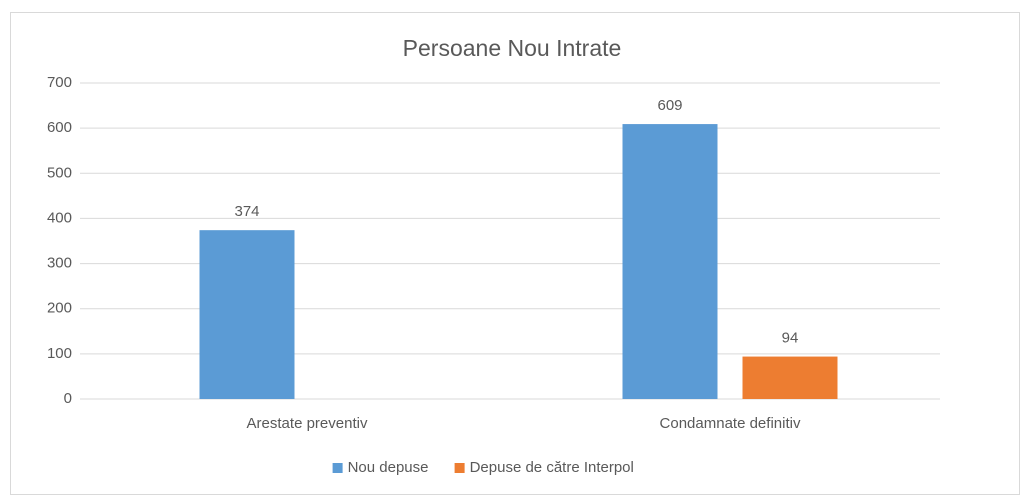 This screenshot has width=1025, height=495. I want to click on y-tick-label: 400, so click(59, 217).